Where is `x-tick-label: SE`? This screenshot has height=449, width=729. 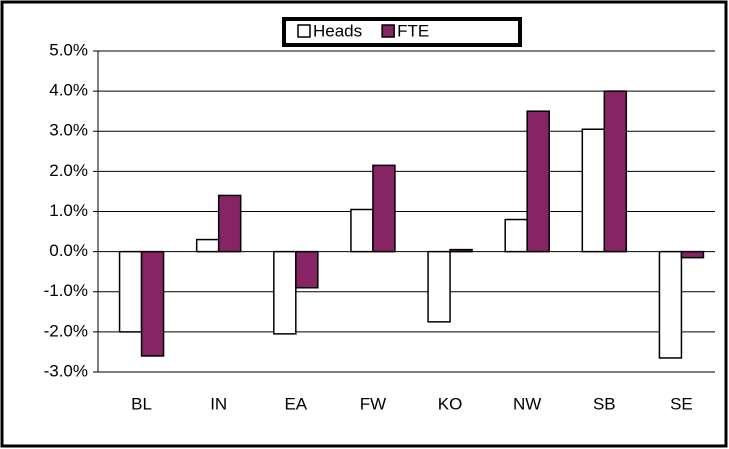
x-tick-label: SE is located at coordinates (681, 403).